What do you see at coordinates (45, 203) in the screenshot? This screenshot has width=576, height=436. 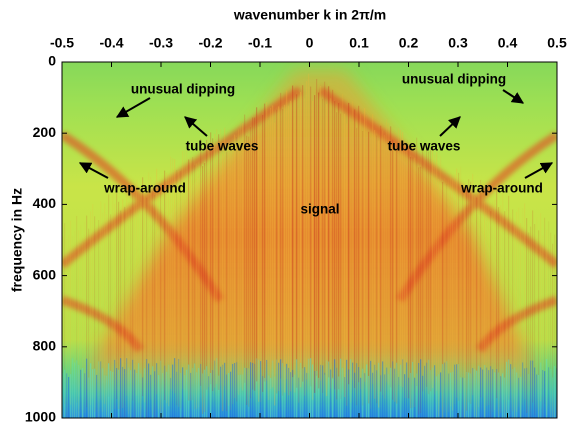 I see `y-tick-label: 400` at bounding box center [45, 203].